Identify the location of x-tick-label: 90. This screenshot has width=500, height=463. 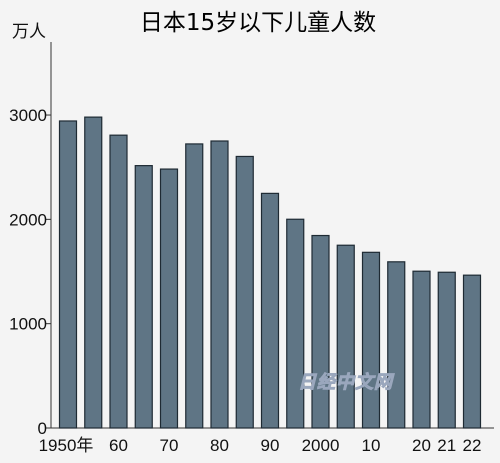
(270, 445).